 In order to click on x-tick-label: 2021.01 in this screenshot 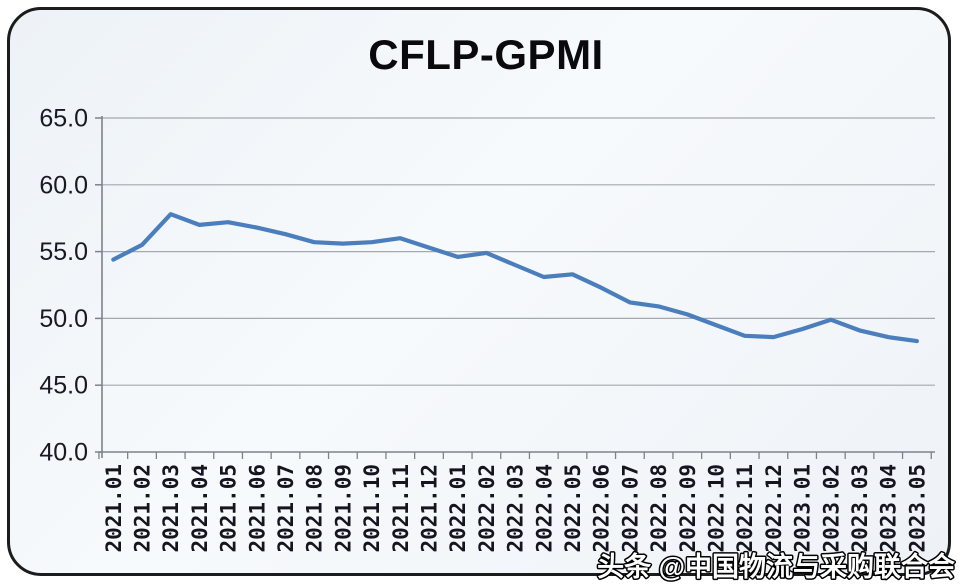, I will do `click(114, 508)`.